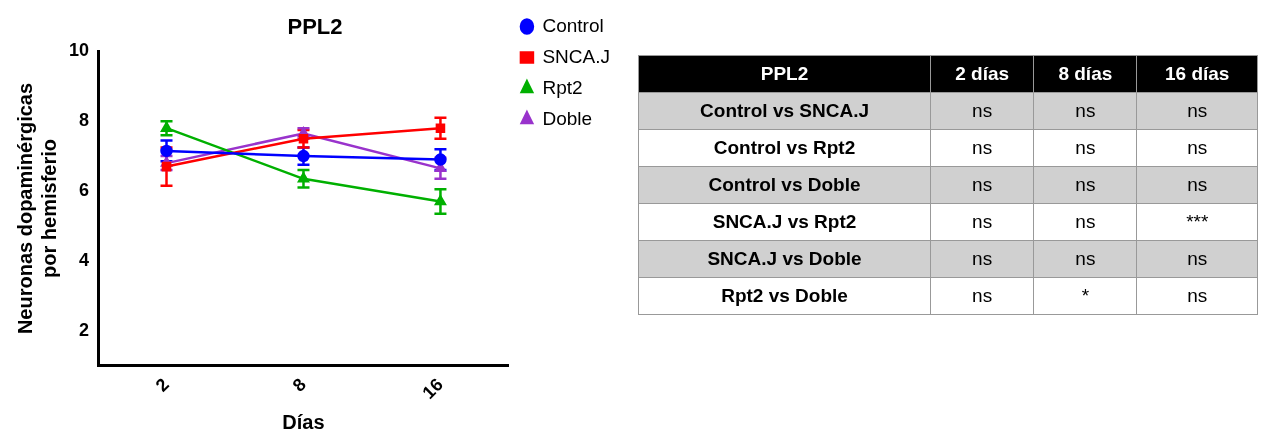 Image resolution: width=1268 pixels, height=439 pixels. Describe the element at coordinates (79, 50) in the screenshot. I see `y-tick-label: 10` at that location.